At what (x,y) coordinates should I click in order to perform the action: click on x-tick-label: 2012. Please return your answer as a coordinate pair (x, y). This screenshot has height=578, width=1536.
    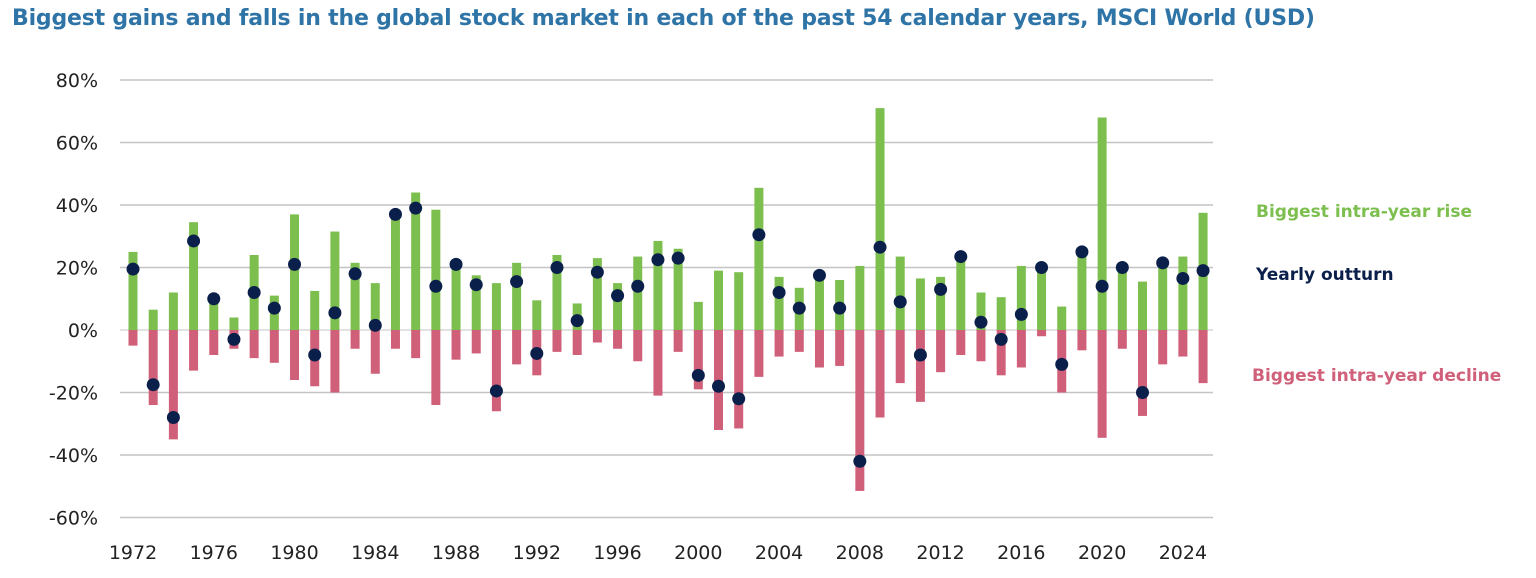
    Looking at the image, I should click on (940, 553).